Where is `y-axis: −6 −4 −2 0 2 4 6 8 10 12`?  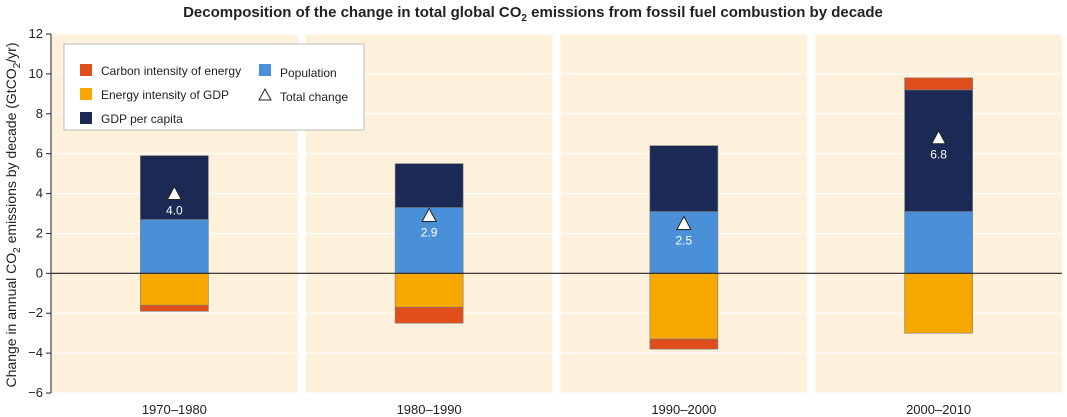
y-axis: −6 −4 −2 0 2 4 6 8 10 12 is located at coordinates (40, 213).